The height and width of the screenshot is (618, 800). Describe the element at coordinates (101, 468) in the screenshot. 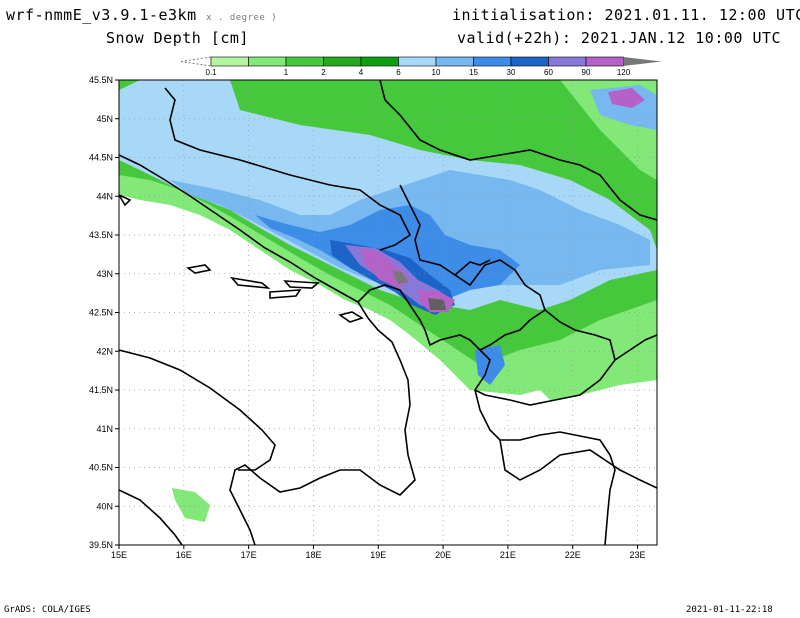

I see `latitude-label: 40.5N` at that location.